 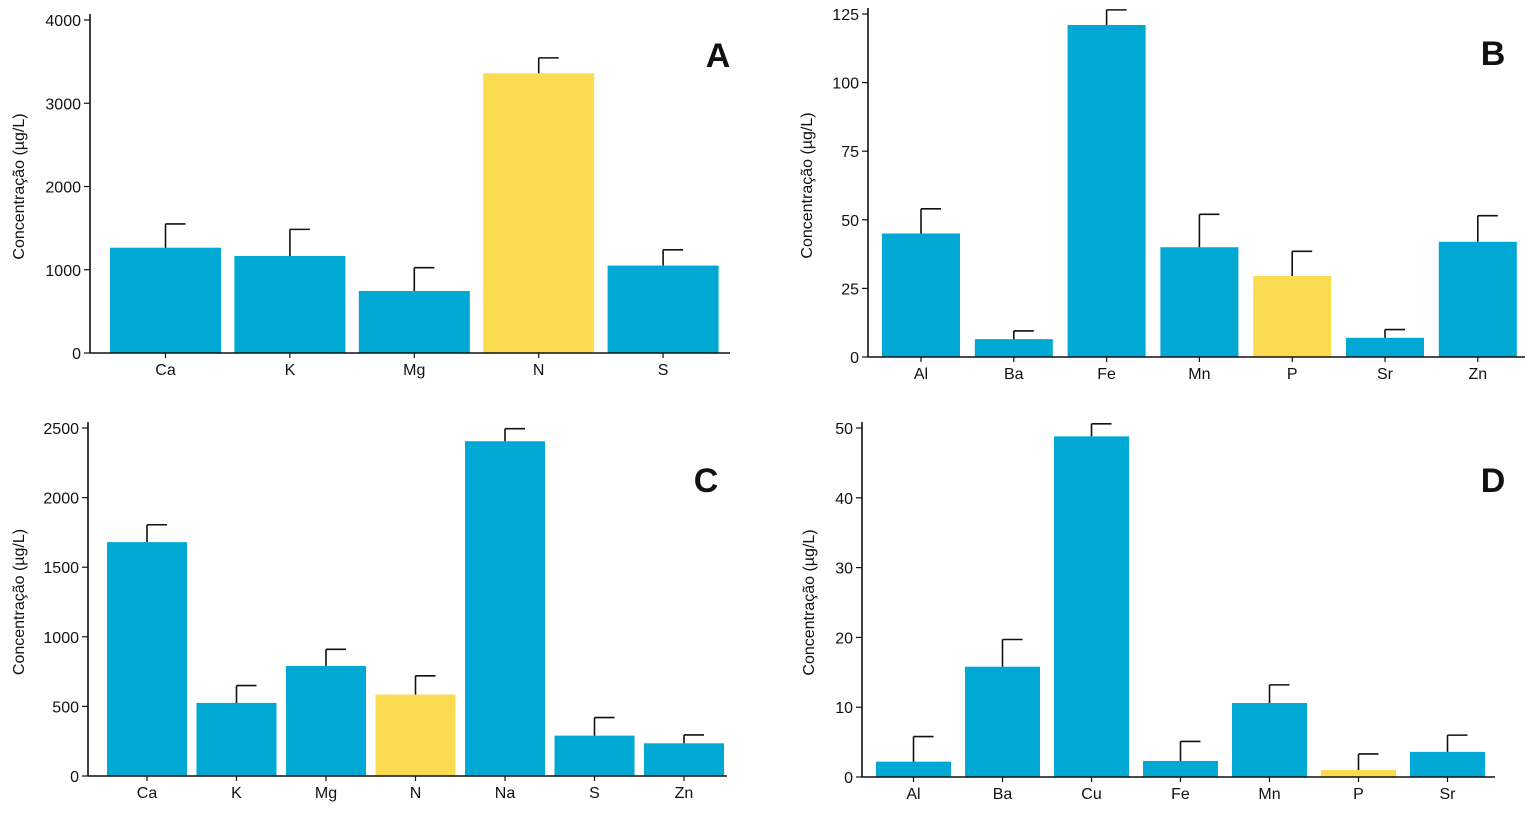 What do you see at coordinates (844, 569) in the screenshot?
I see `y-tick-label: 30` at bounding box center [844, 569].